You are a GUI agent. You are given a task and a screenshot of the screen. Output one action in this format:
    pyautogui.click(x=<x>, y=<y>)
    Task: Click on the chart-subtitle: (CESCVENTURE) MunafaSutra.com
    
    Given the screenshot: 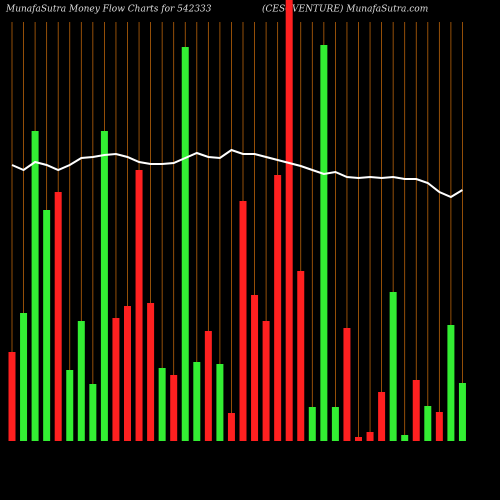 What is the action you would take?
    pyautogui.click(x=345, y=9)
    